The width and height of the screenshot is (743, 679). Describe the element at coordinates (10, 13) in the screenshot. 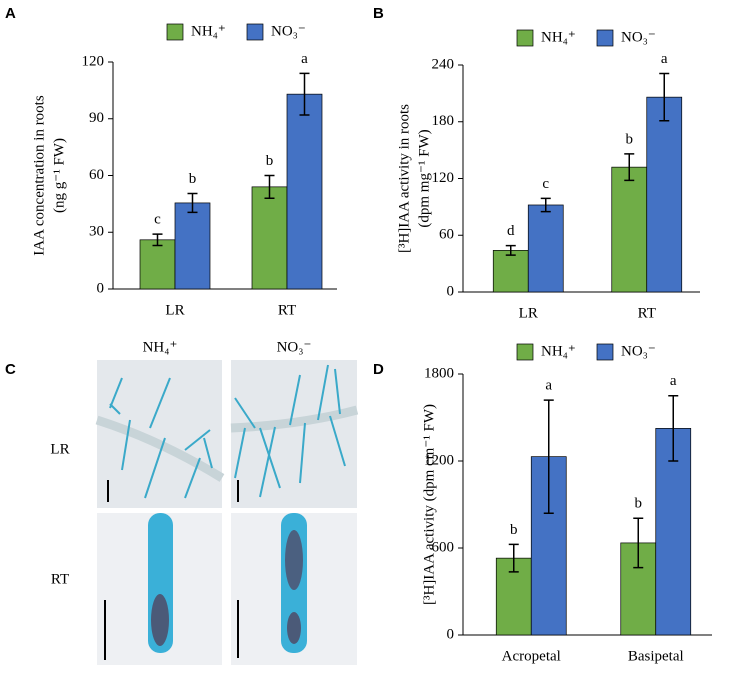

I see `panel-label: A` at that location.